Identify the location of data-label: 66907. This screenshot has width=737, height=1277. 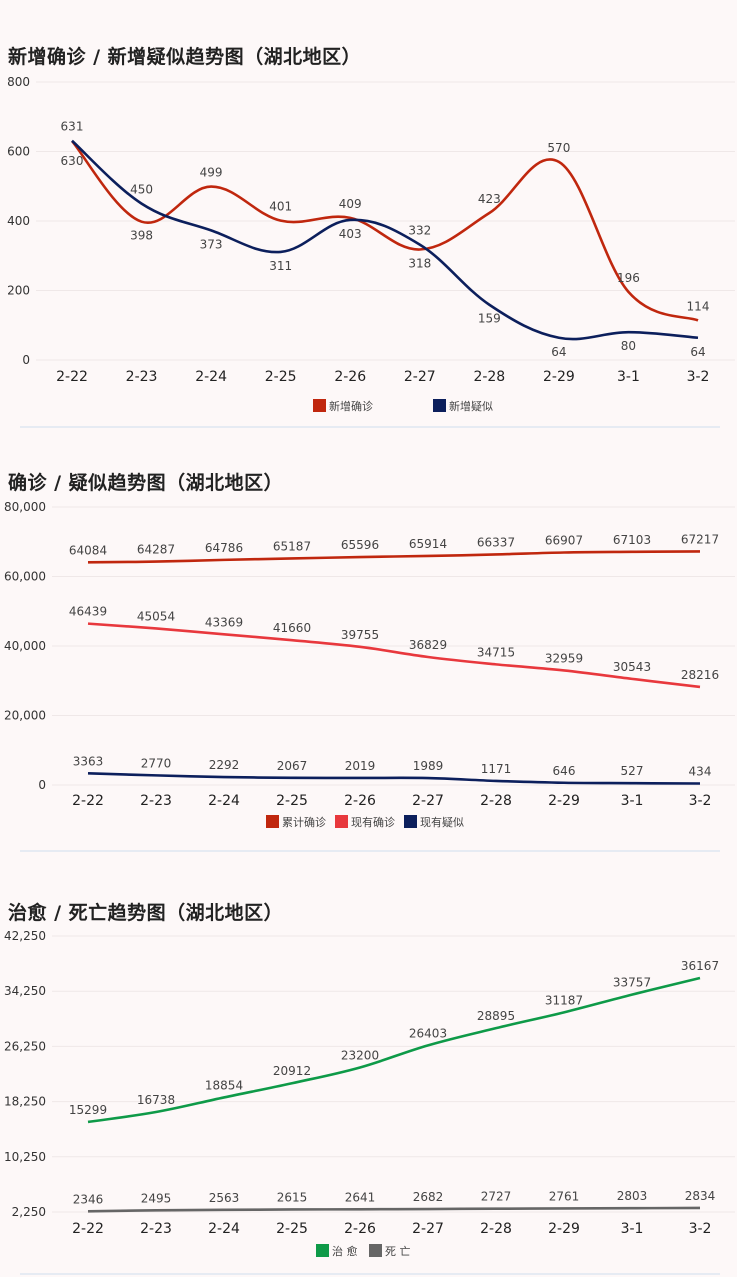
(564, 540).